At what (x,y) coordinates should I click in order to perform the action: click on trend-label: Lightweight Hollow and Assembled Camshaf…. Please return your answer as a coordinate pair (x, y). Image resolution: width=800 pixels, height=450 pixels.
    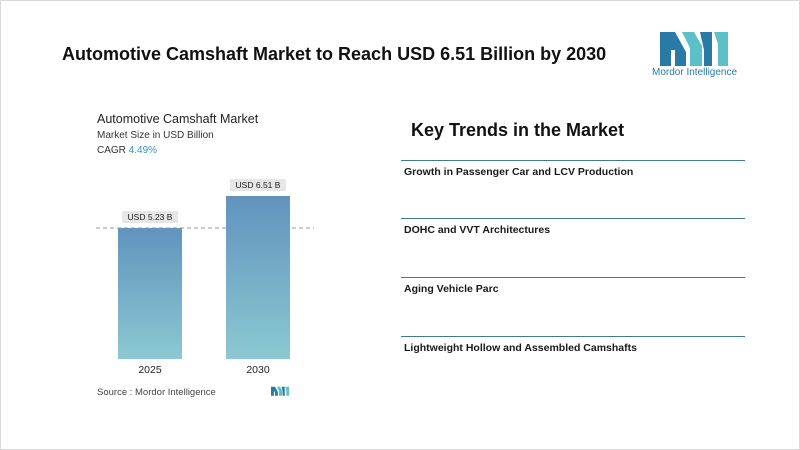
    Looking at the image, I should click on (520, 348).